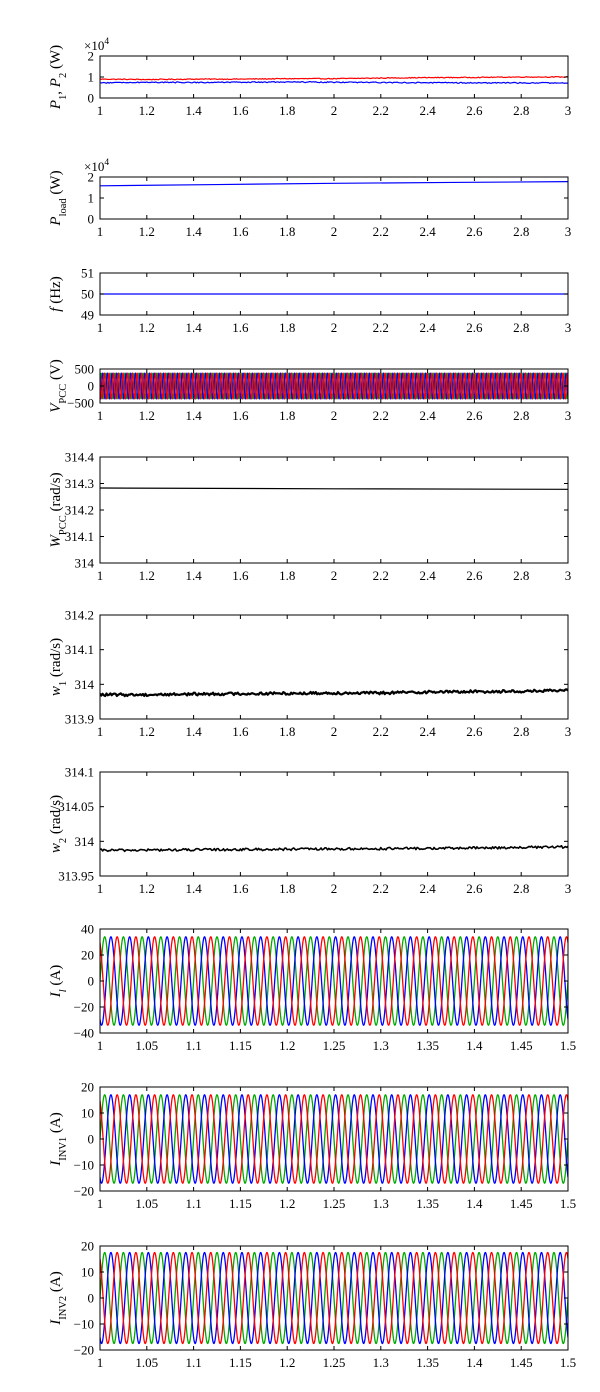 The width and height of the screenshot is (600, 1392). What do you see at coordinates (79, 483) in the screenshot?
I see `y-tick-label: 314.3` at bounding box center [79, 483].